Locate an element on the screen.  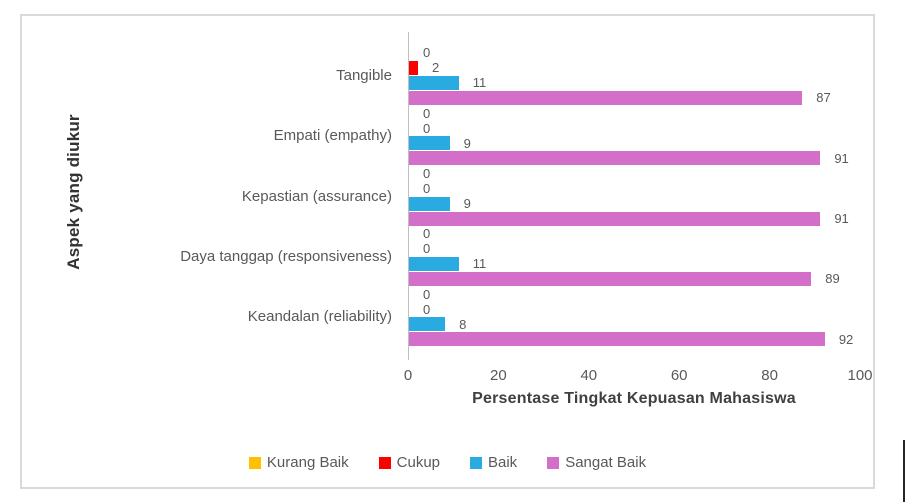
x-tick-label: 0 is located at coordinates (408, 375).